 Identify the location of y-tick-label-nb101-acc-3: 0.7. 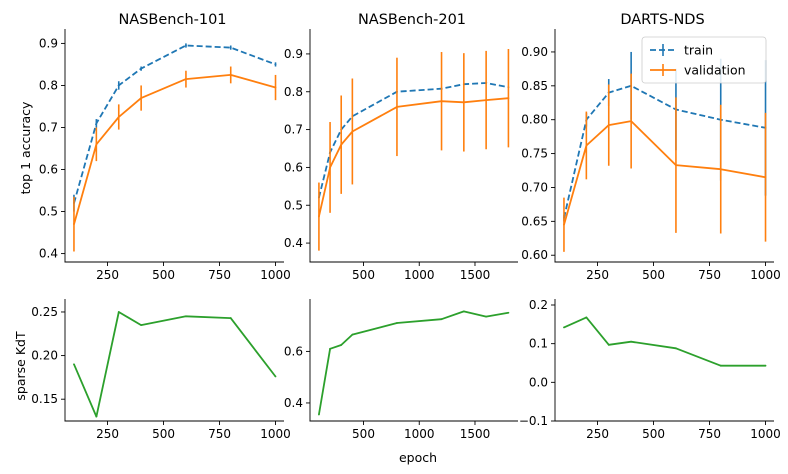
(48, 127).